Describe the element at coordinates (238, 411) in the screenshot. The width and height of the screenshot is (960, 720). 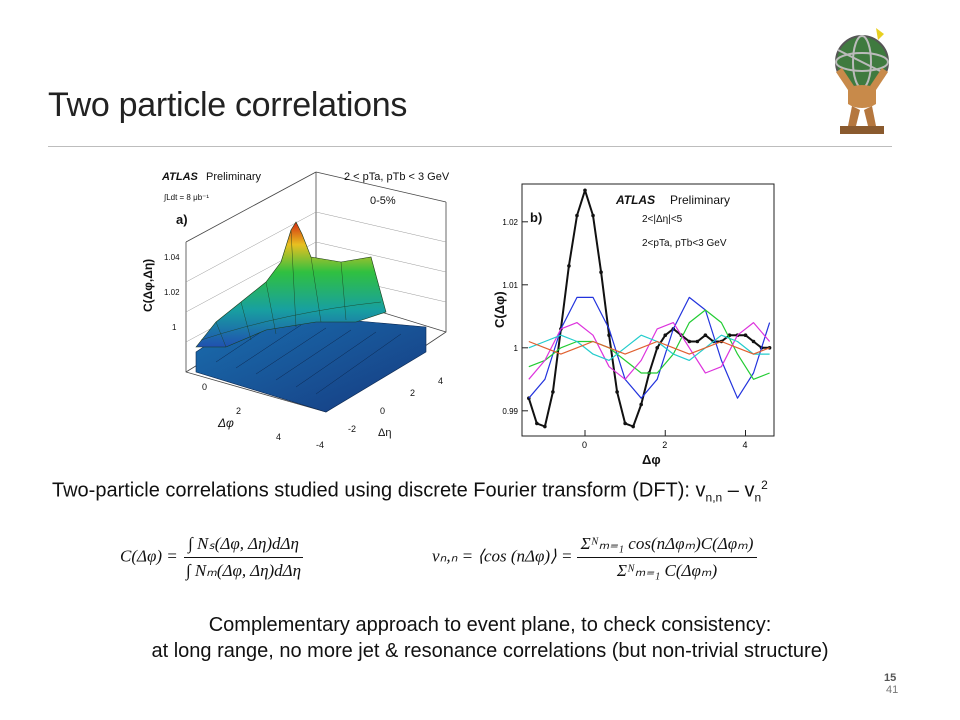
I see `phi-tick: 2` at that location.